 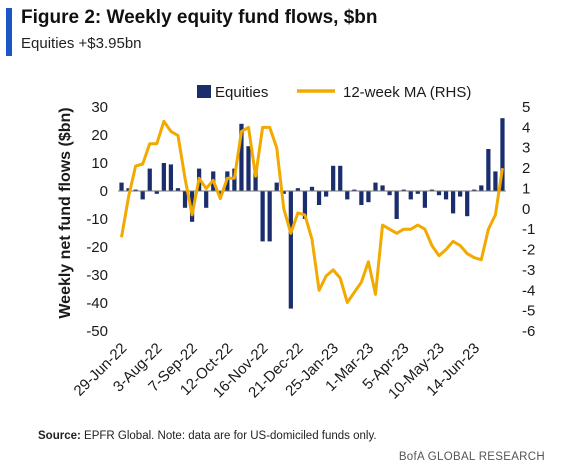 What do you see at coordinates (471, 457) in the screenshot?
I see `brand-footer: BofA GLOBAL RESEARCH` at bounding box center [471, 457].